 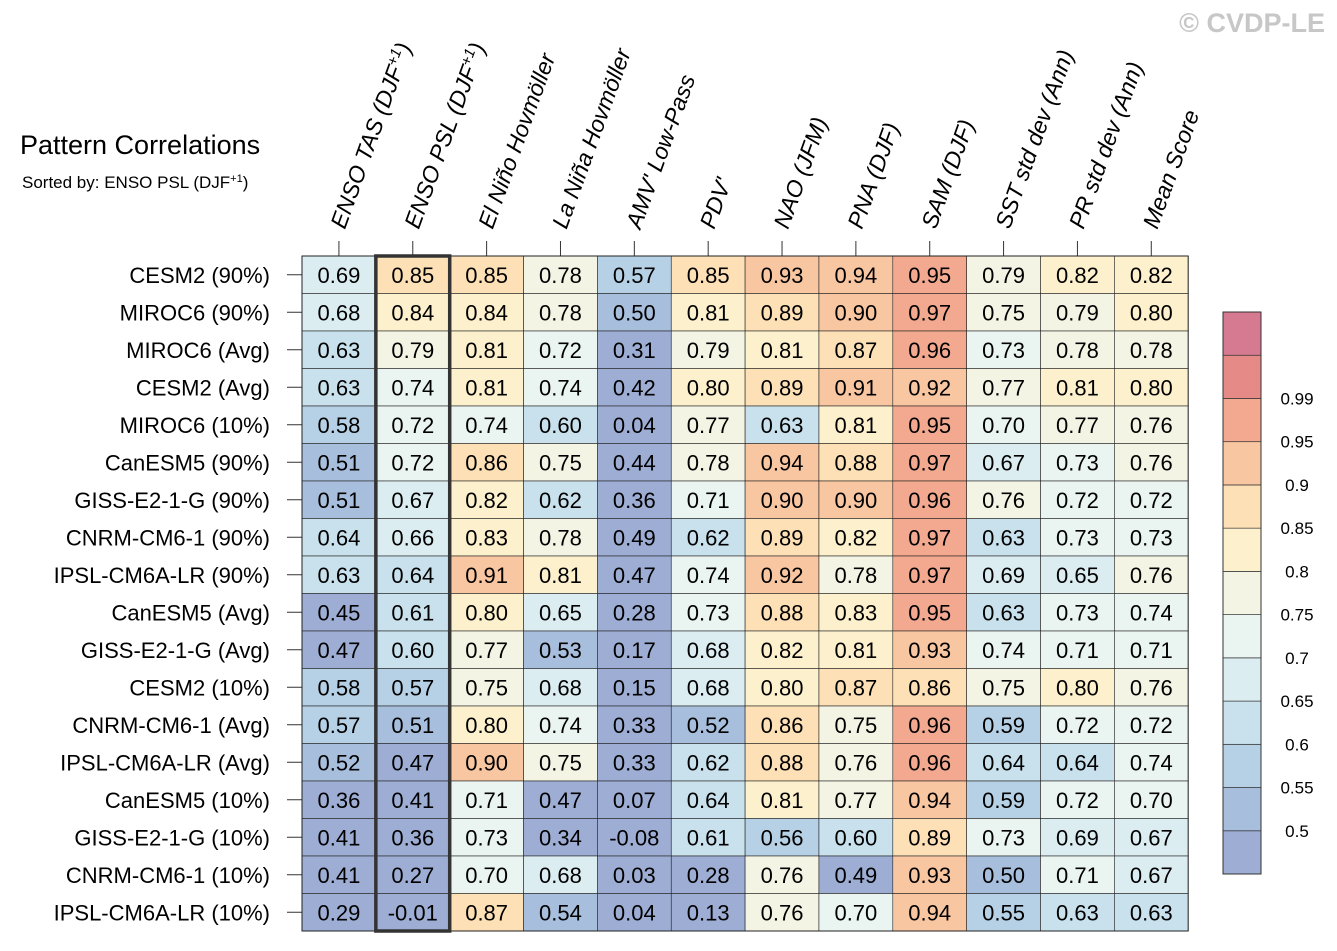 I want to click on cell-value: 0.94, so click(x=782, y=462).